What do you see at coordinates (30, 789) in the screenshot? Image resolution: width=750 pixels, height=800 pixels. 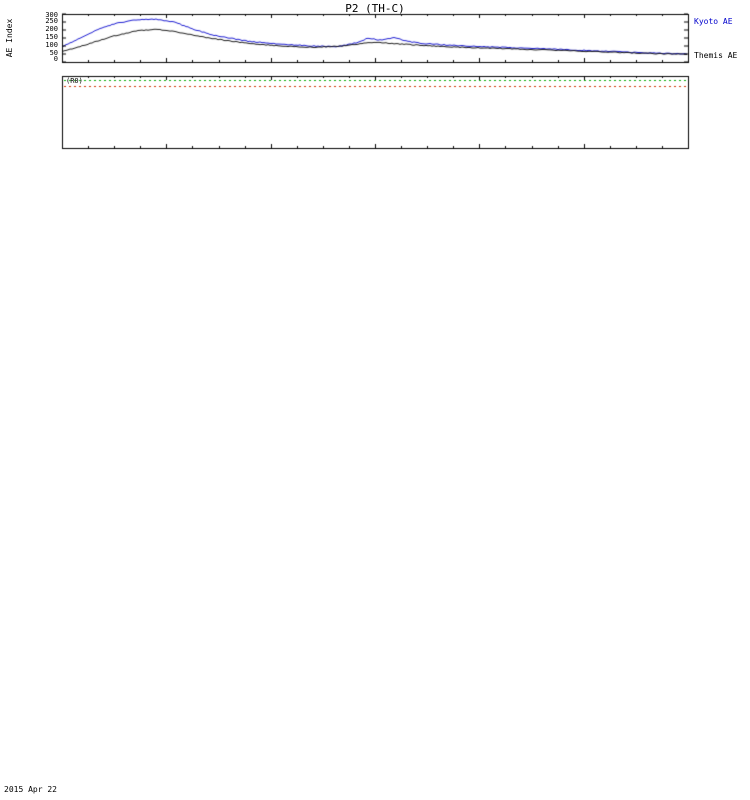 I see `date-label: 2015 Apr 22` at bounding box center [30, 789].